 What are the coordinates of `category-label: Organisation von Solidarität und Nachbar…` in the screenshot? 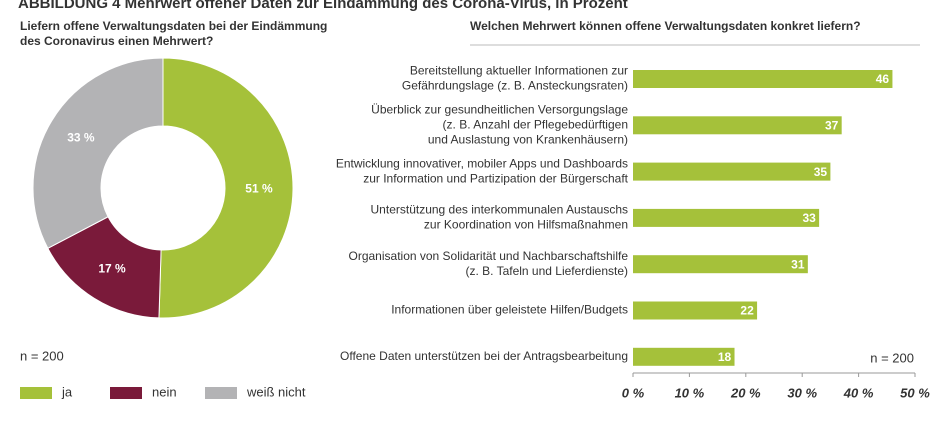 It's located at (489, 256).